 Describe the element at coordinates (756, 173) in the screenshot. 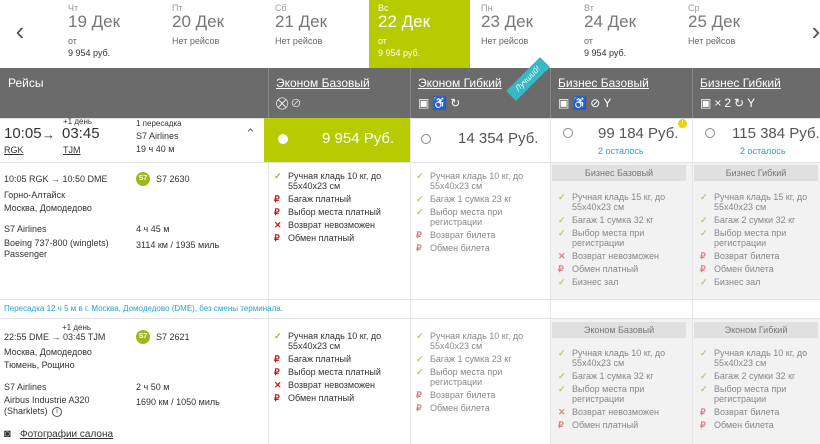

I see `fare-subheader: Бизнес Гибкий` at that location.